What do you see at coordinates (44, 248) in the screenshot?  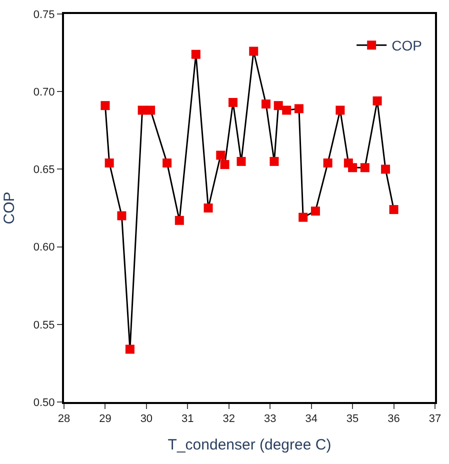 I see `y-tick-label: 0.60` at bounding box center [44, 248].